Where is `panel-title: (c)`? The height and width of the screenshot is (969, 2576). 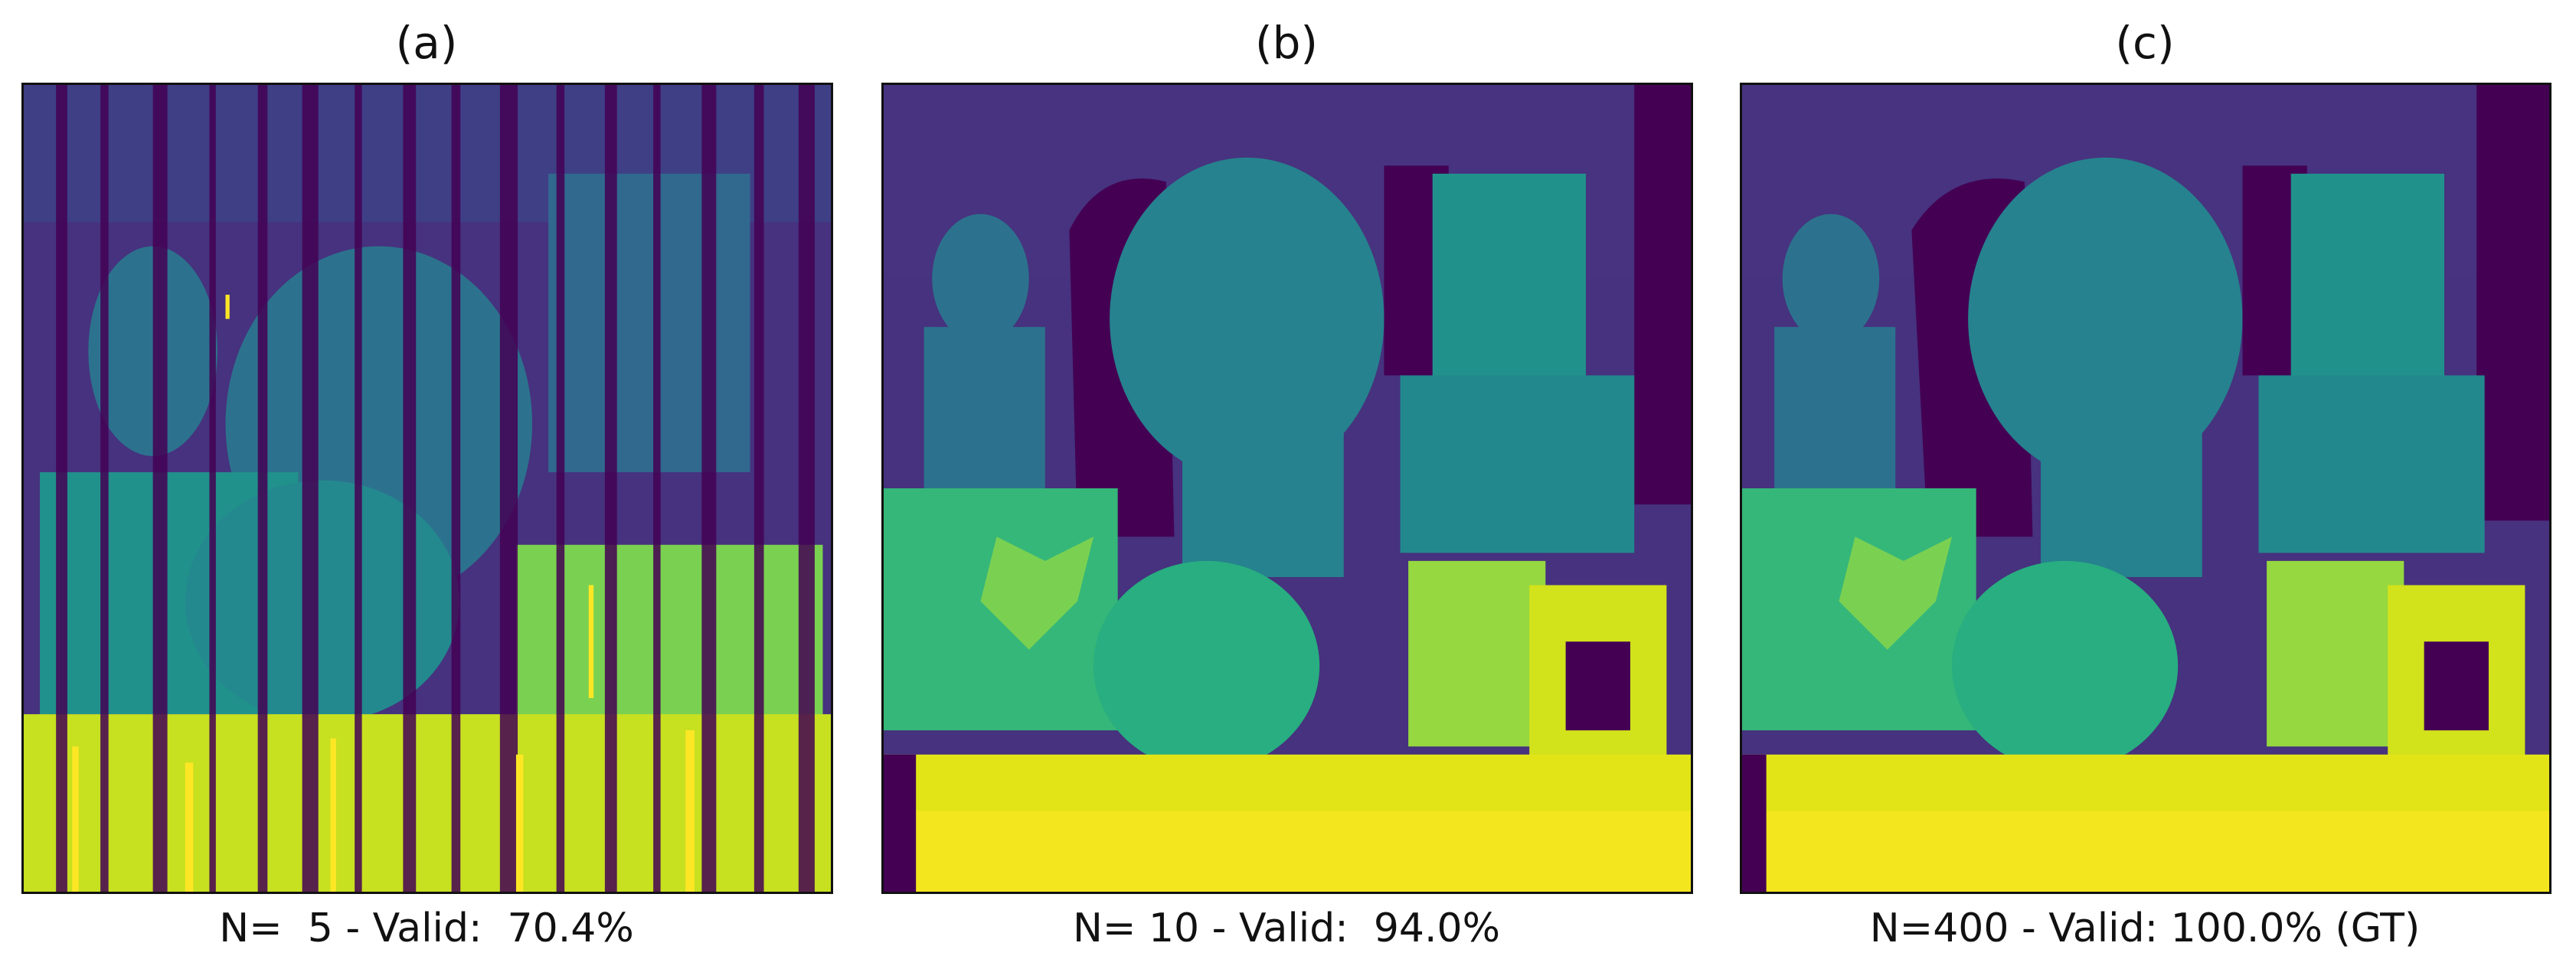
panel-title: (c) is located at coordinates (2145, 43).